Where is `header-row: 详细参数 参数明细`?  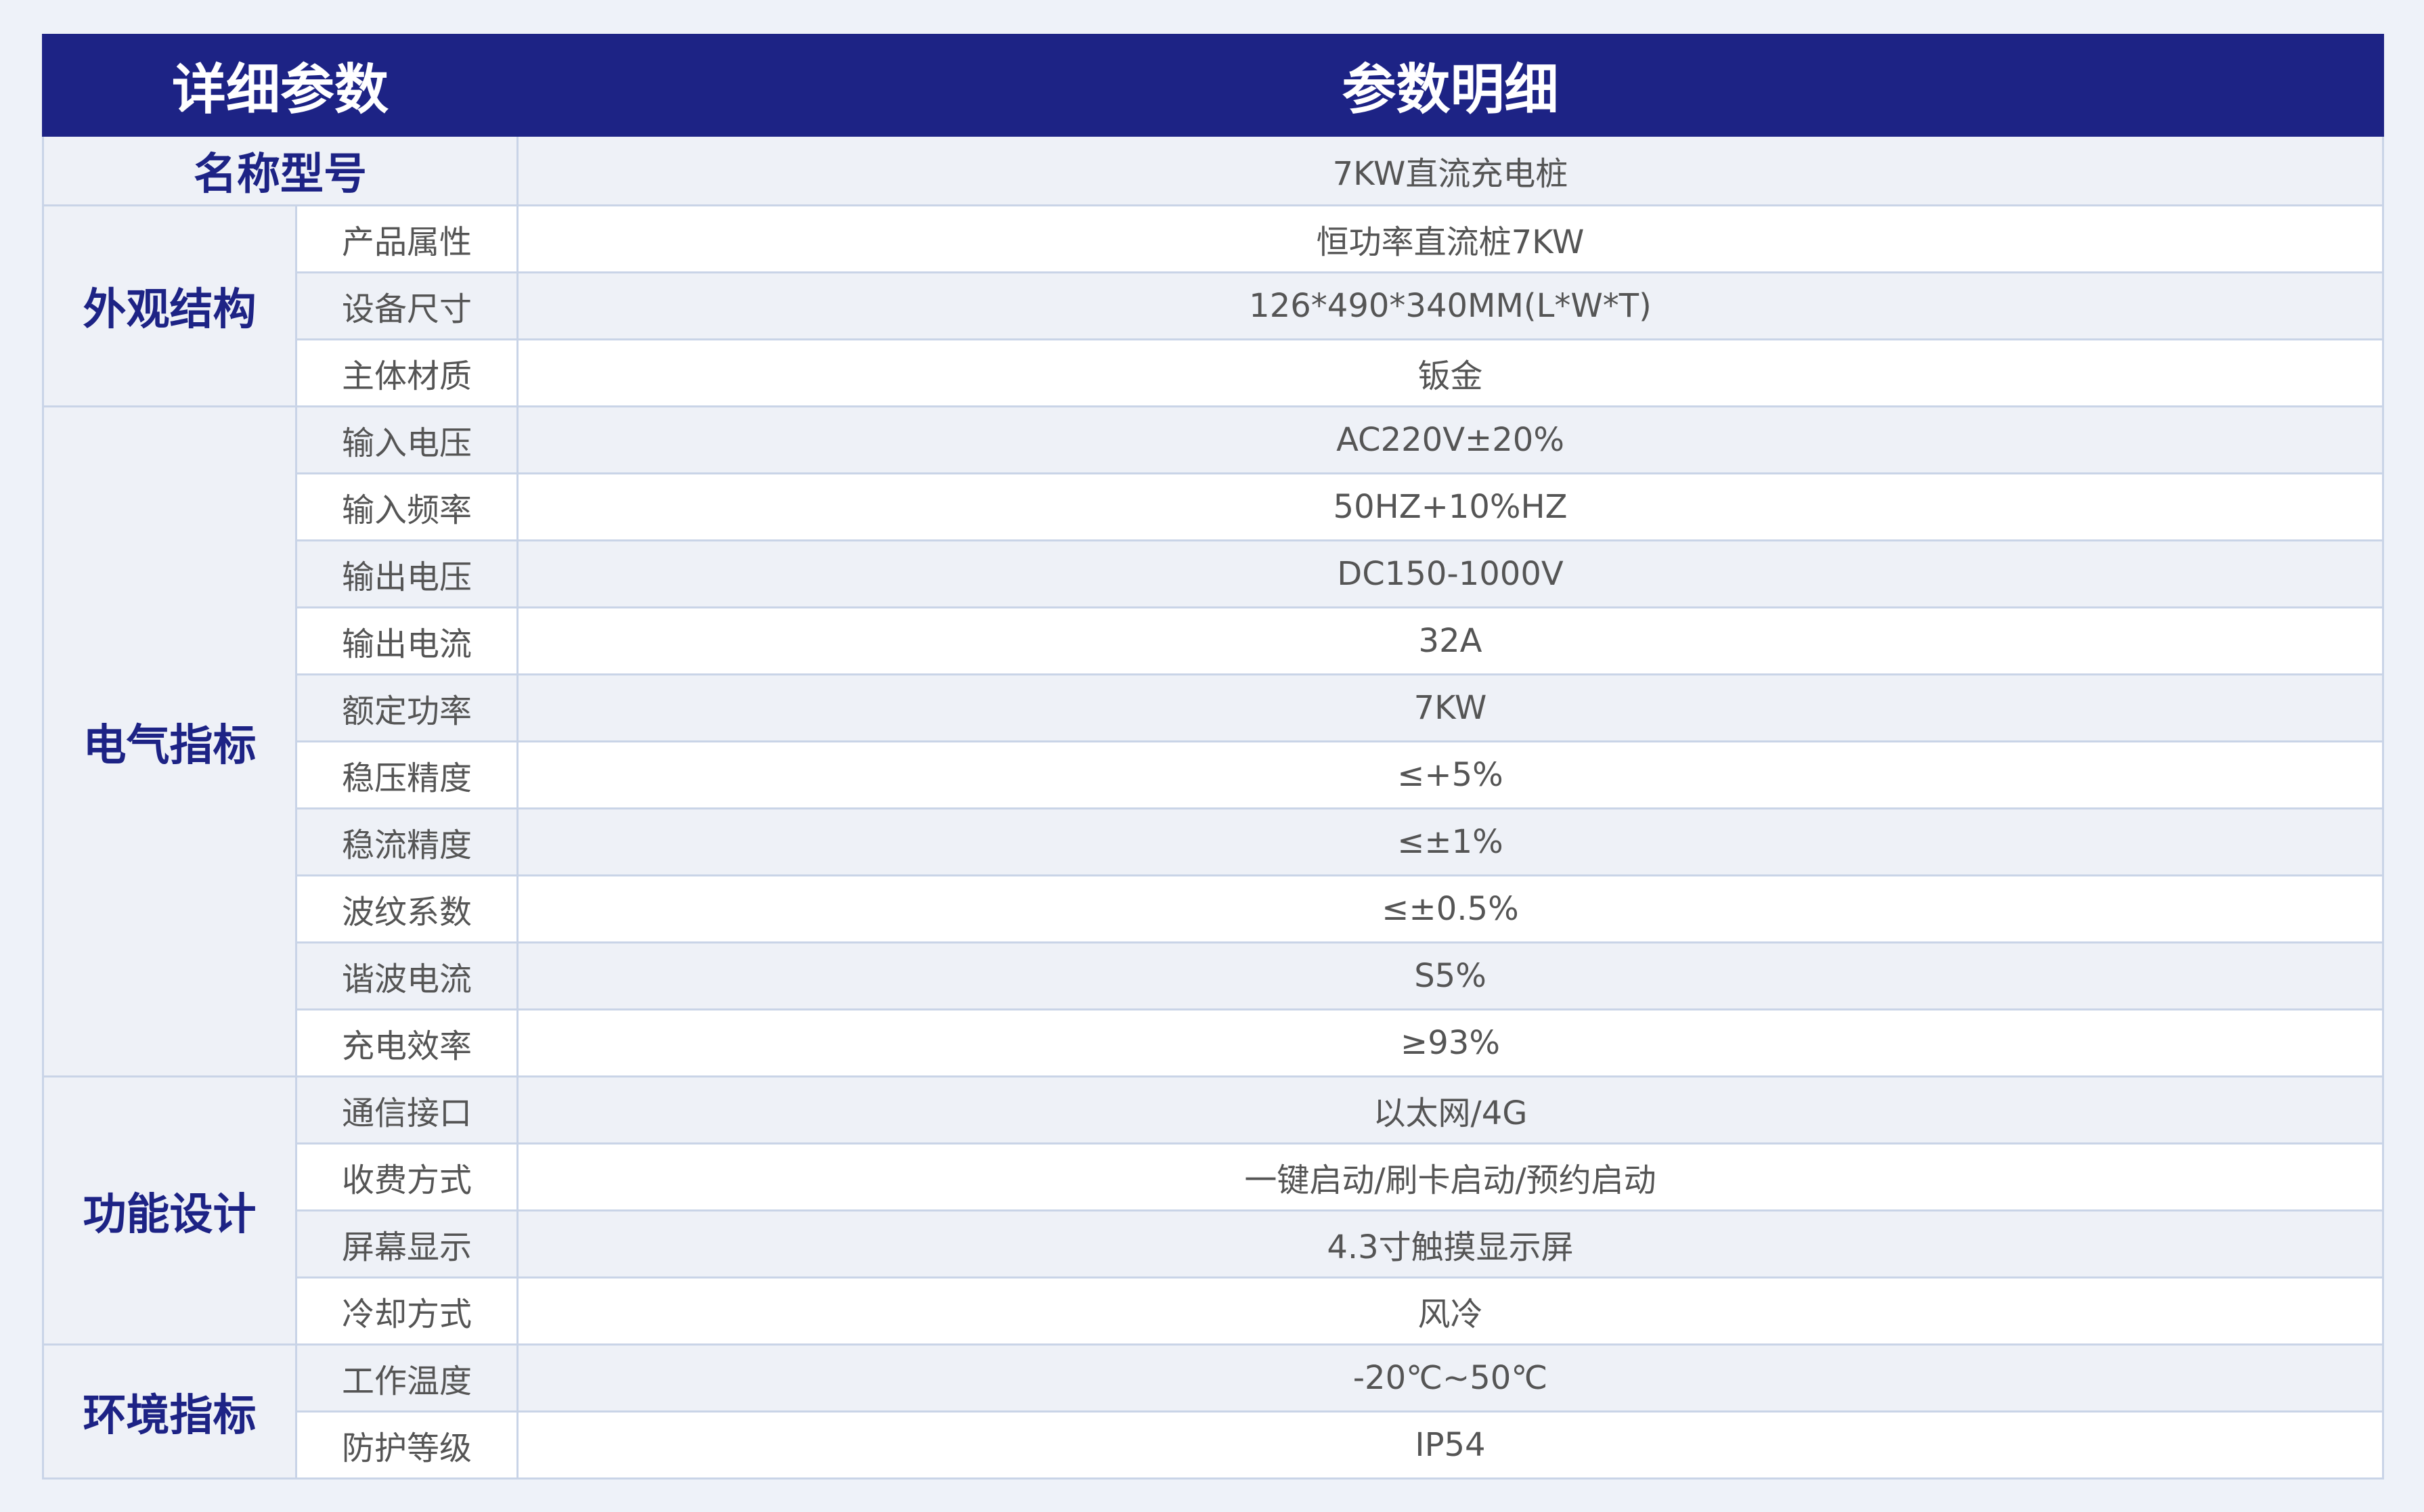 header-row: 详细参数 参数明细 is located at coordinates (1213, 85).